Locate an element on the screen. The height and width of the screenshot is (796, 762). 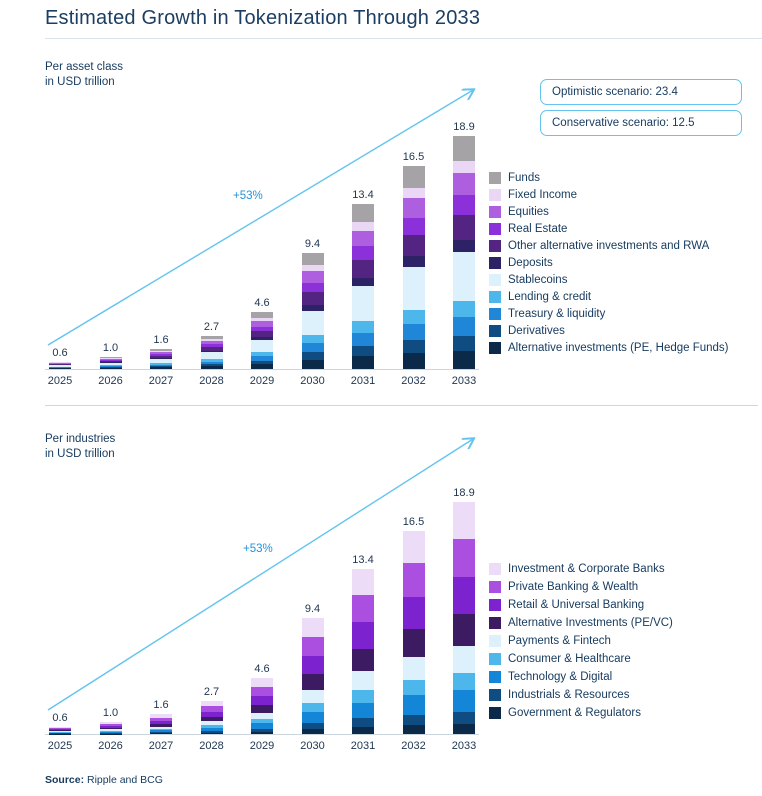
bar-column: 0.6 is located at coordinates (60, 605).